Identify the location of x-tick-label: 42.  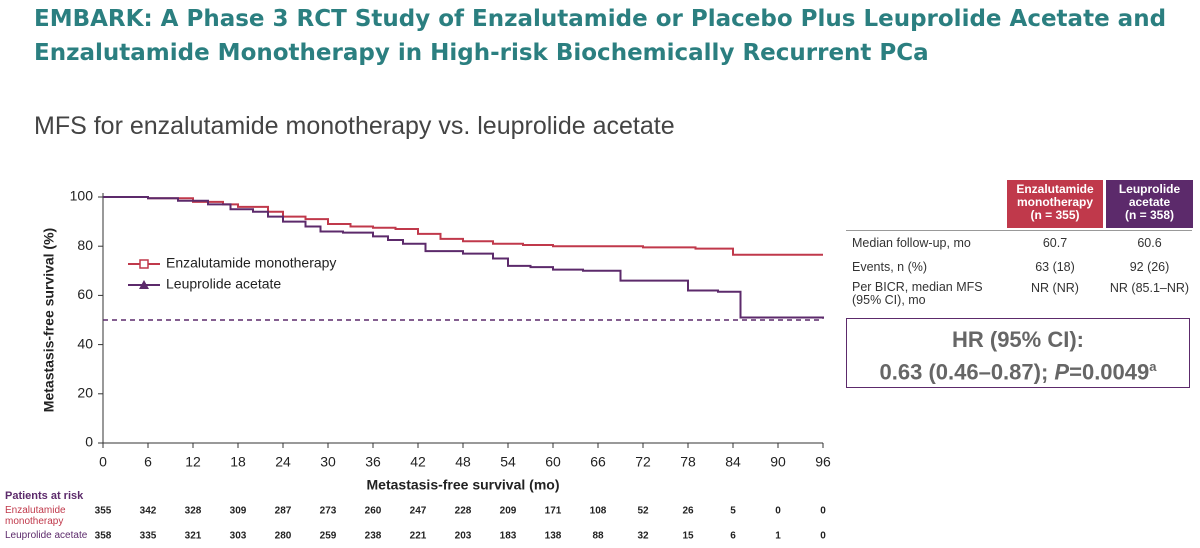
(418, 462).